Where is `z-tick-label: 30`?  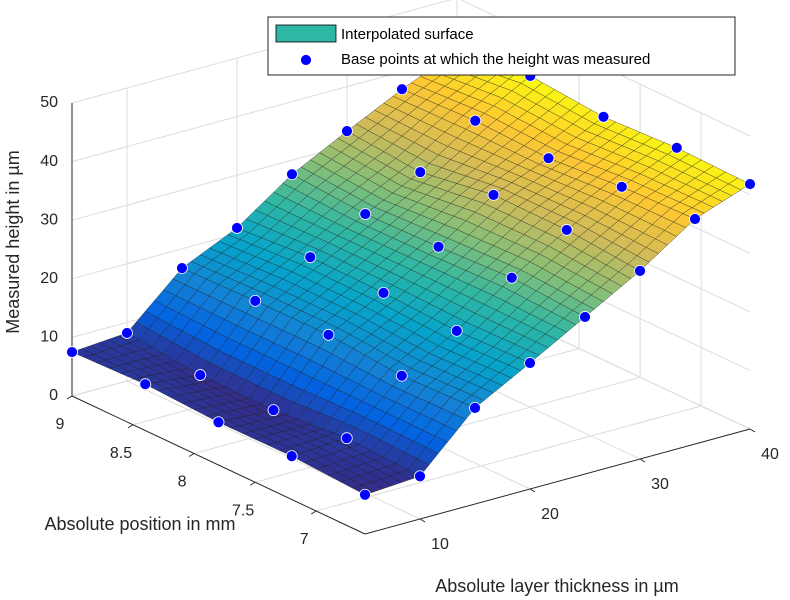 z-tick-label: 30 is located at coordinates (49, 219).